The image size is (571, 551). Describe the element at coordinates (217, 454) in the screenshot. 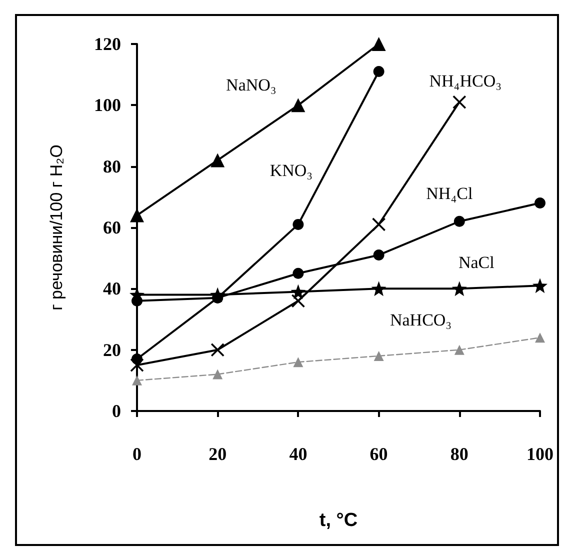

I see `x-tick-label: 20` at that location.